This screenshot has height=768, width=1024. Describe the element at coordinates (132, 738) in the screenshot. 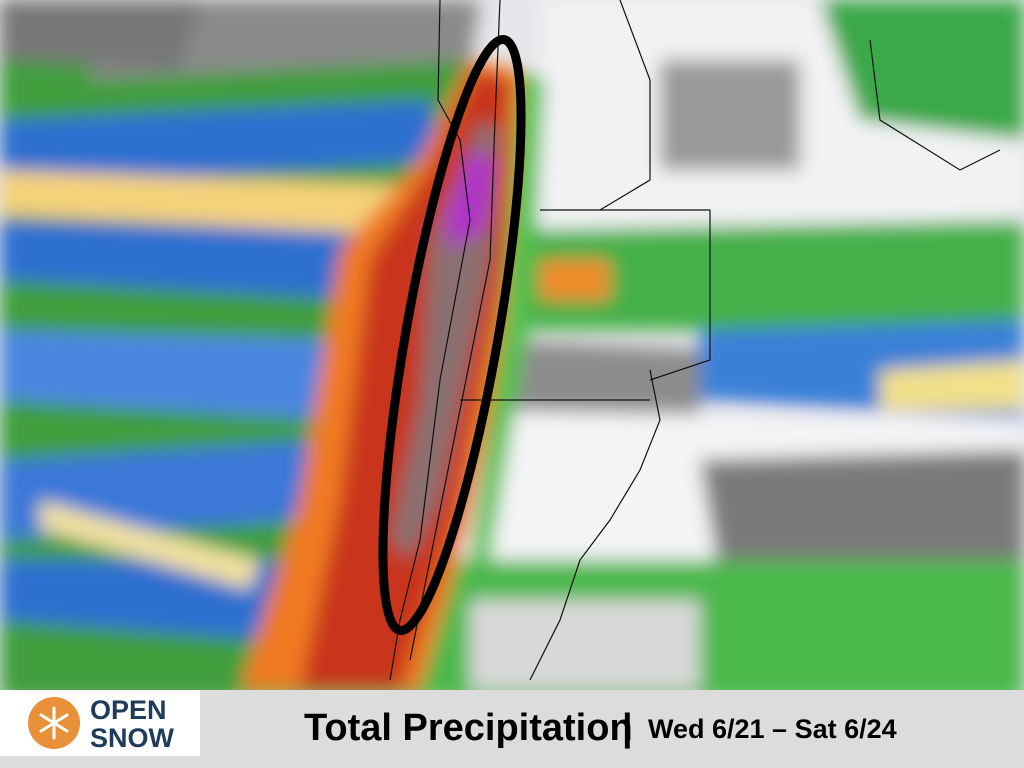

I see `logo-text: SNOW` at that location.